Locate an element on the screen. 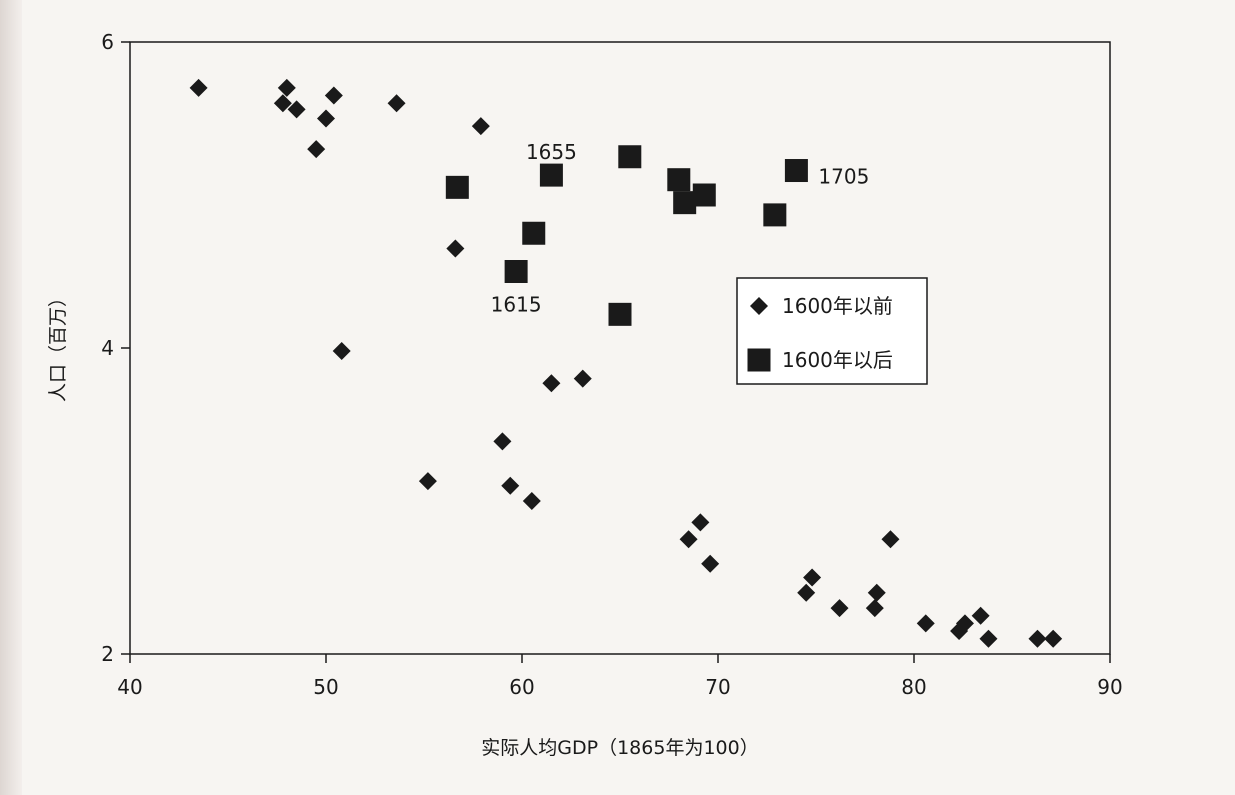  x-tick-label: 80 is located at coordinates (913, 687).